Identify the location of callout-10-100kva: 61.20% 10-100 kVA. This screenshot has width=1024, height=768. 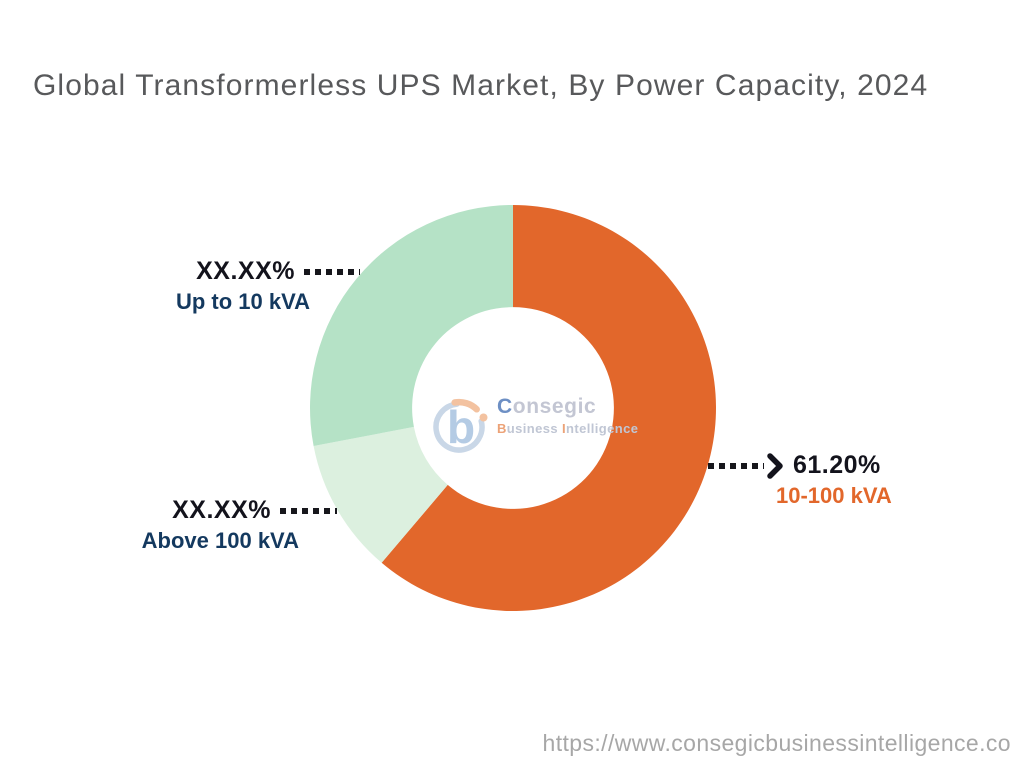
(800, 480).